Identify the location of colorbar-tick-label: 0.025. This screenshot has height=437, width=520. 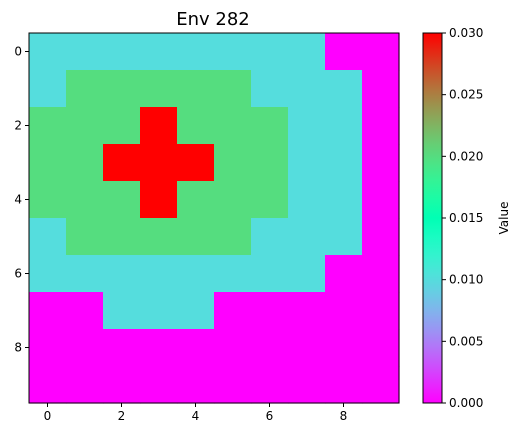
(466, 95).